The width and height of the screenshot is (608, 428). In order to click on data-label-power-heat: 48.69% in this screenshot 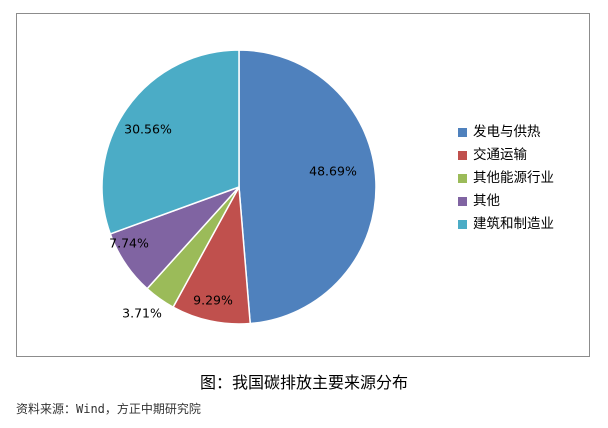, I will do `click(333, 171)`.